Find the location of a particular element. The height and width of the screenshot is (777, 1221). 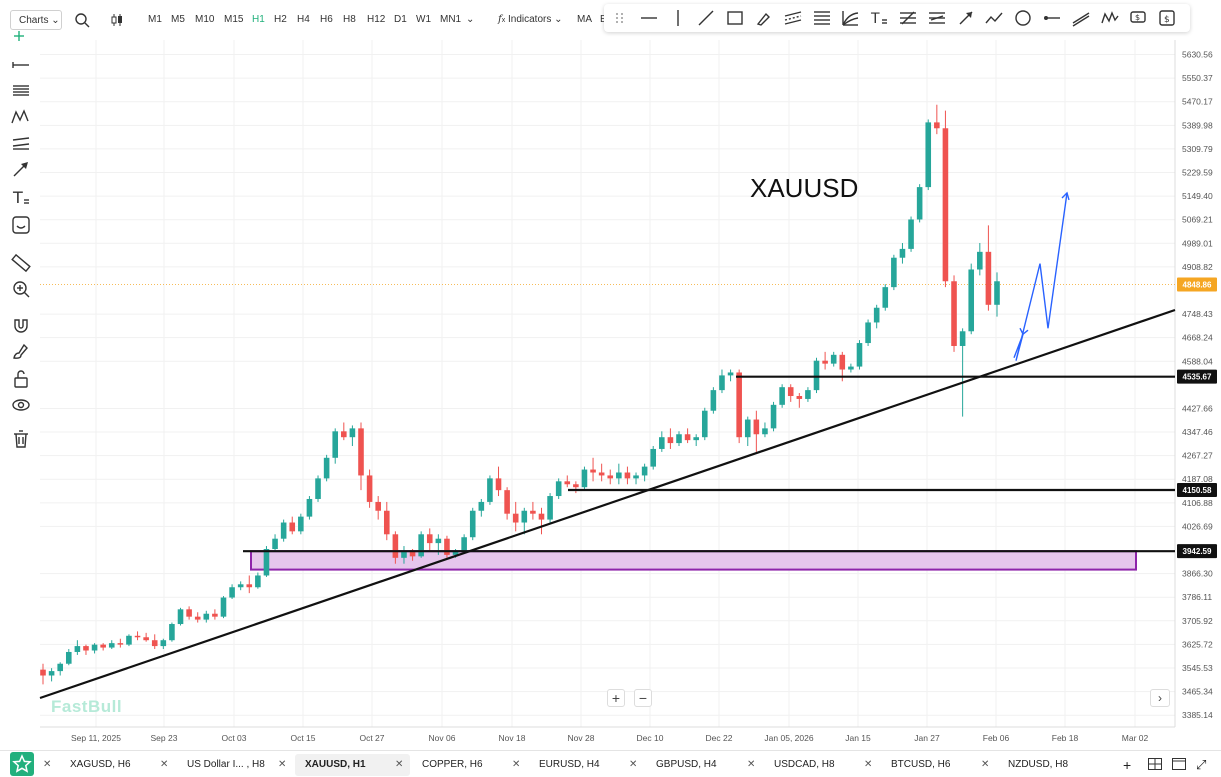

zoom-out-button: − is located at coordinates (643, 698).